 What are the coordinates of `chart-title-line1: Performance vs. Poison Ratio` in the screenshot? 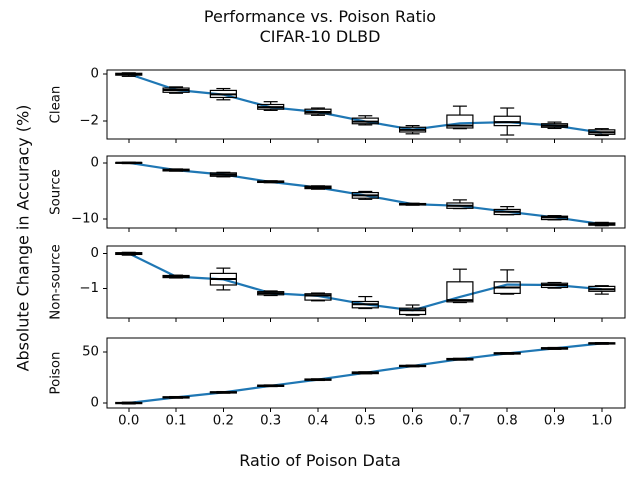 It's located at (320, 16).